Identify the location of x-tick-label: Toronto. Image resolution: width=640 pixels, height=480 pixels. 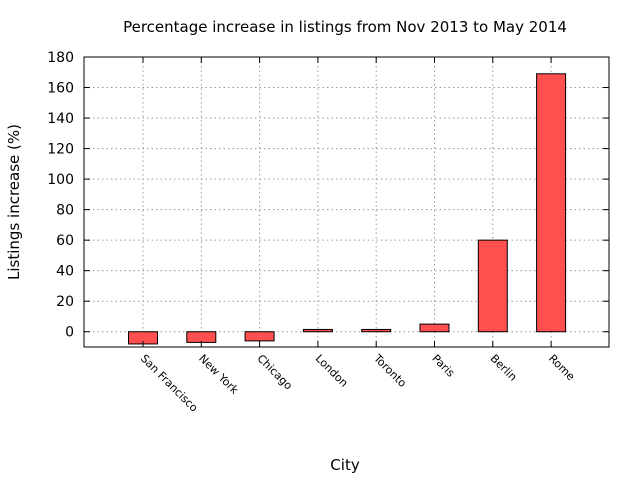
(389, 370).